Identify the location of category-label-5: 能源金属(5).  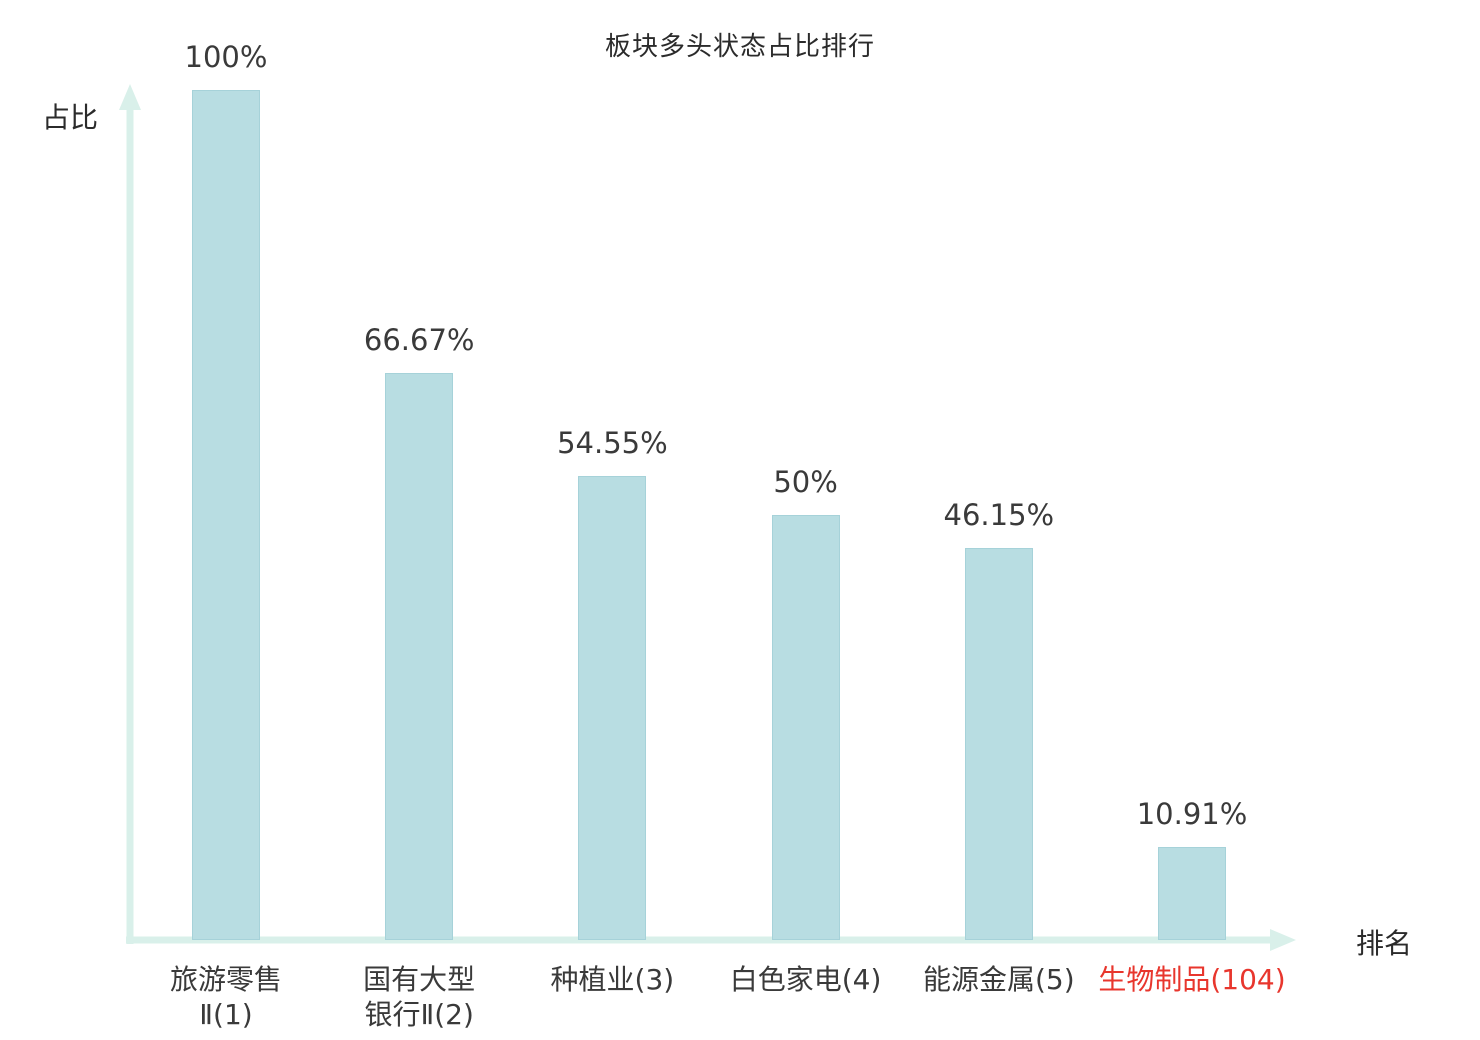
(998, 979).